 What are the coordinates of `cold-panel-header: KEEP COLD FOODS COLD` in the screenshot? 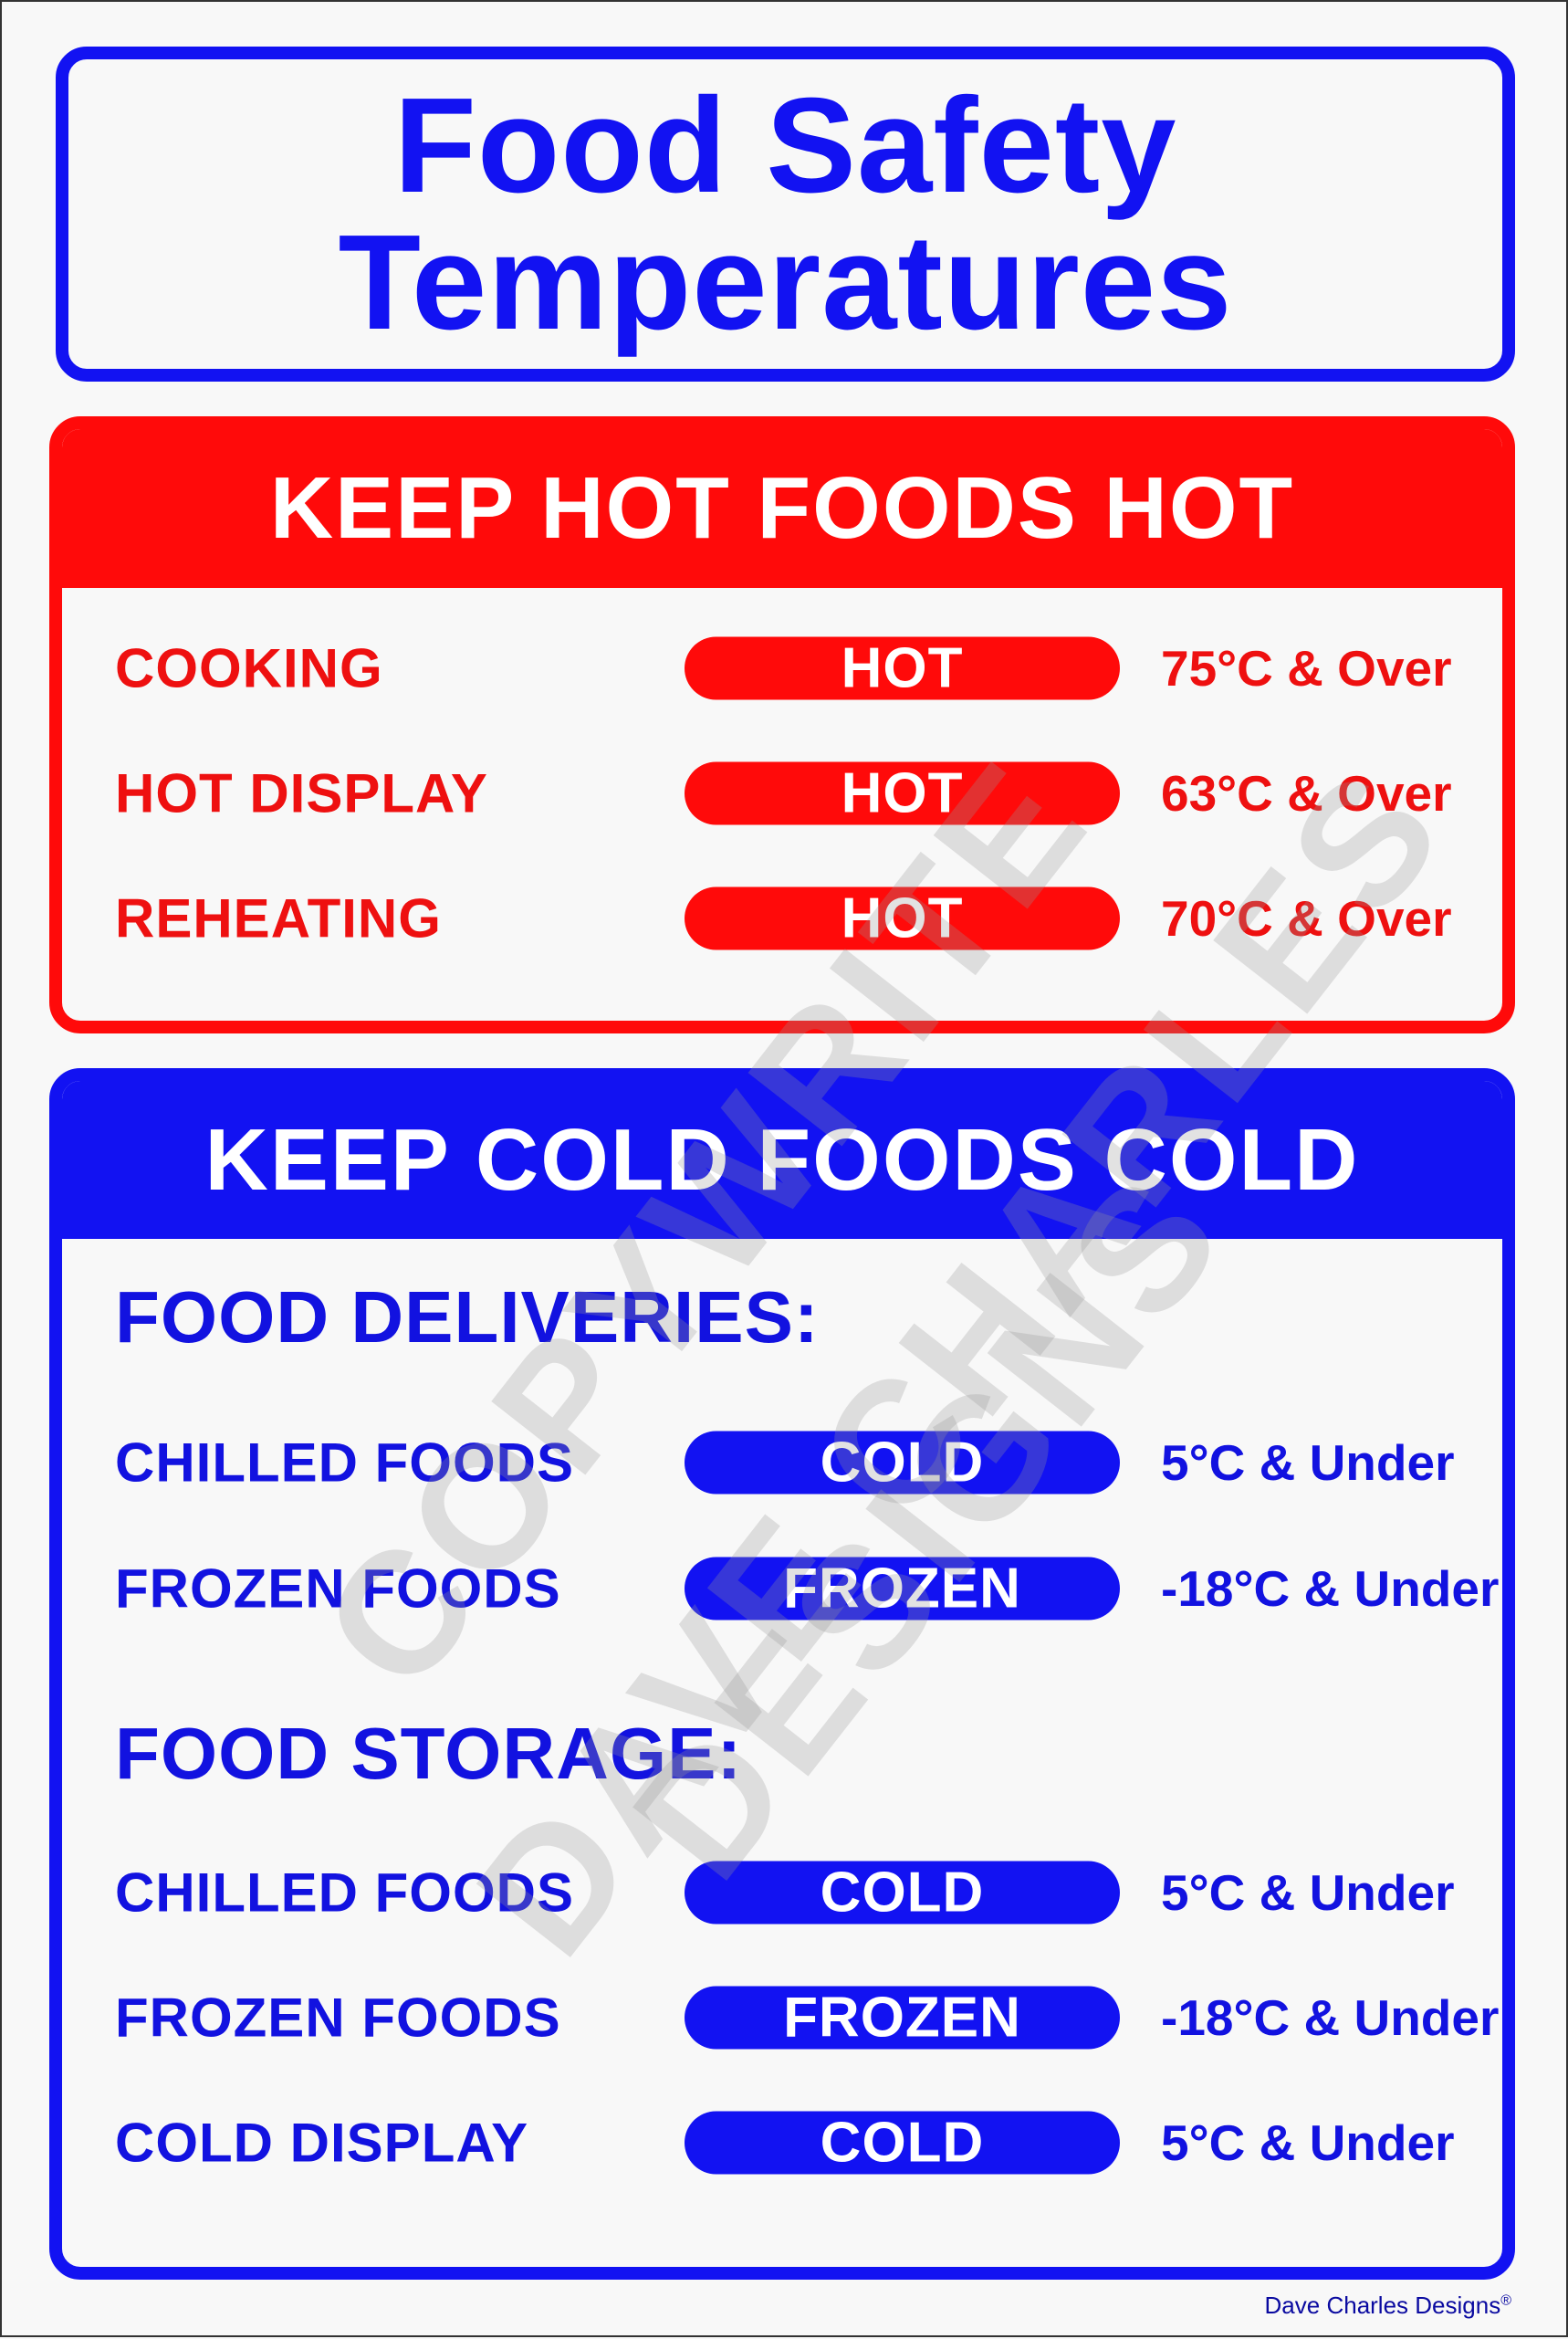 It's located at (782, 1160).